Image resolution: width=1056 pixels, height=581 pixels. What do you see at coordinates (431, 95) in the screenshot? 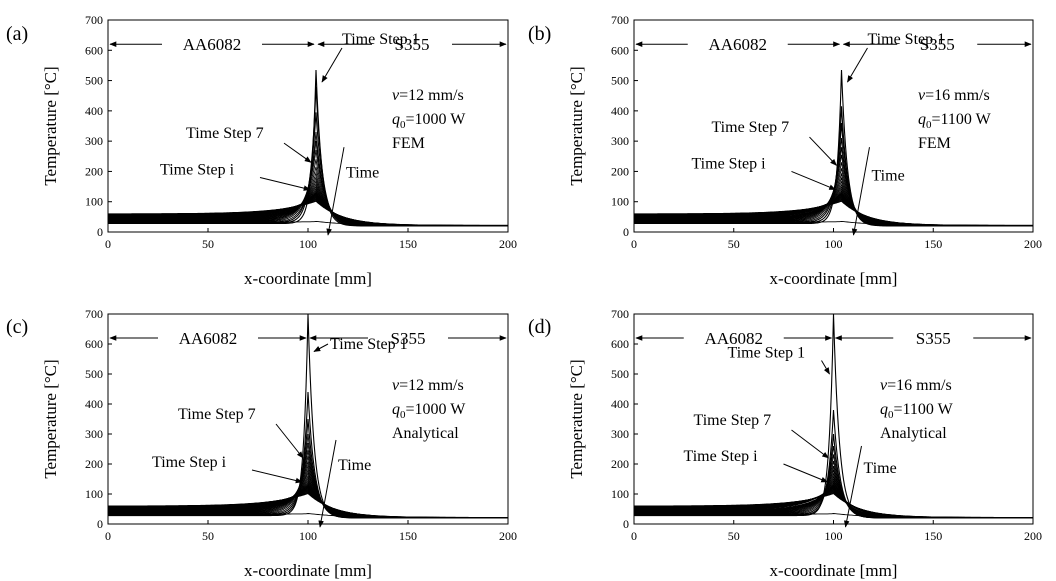
I see `velocity-value: =12 mm/s` at bounding box center [431, 95].